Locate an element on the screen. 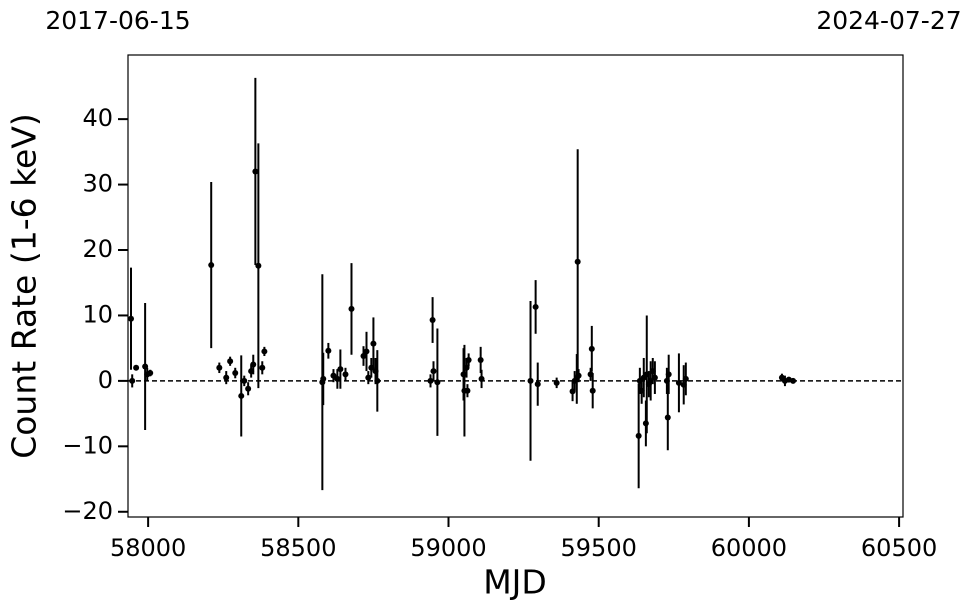 The image size is (980, 613). top-left-label: 2017-06-15 is located at coordinates (117, 20).